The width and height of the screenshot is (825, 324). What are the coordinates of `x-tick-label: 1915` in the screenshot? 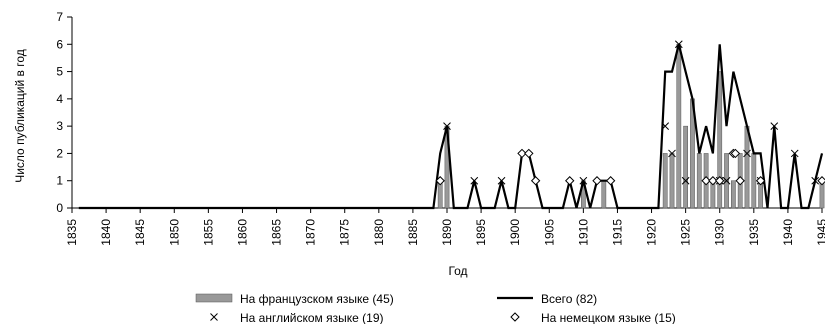 It's located at (617, 232).